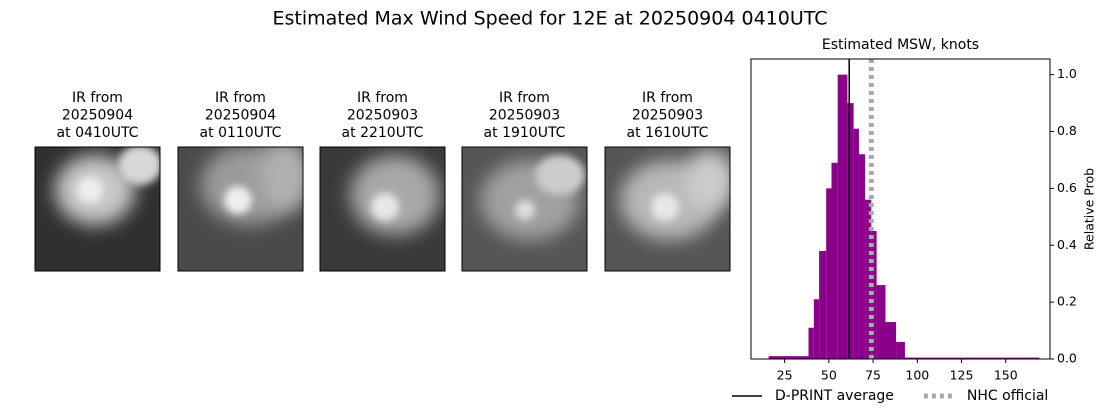 This screenshot has width=1100, height=409. Describe the element at coordinates (1067, 130) in the screenshot. I see `y-tick-label: 0.8` at that location.